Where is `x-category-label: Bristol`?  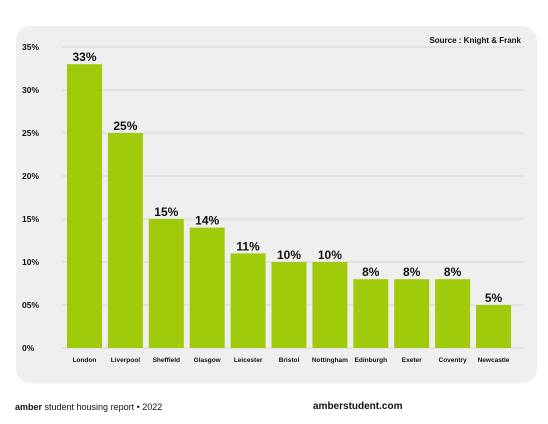
x-category-label: Bristol is located at coordinates (289, 360).